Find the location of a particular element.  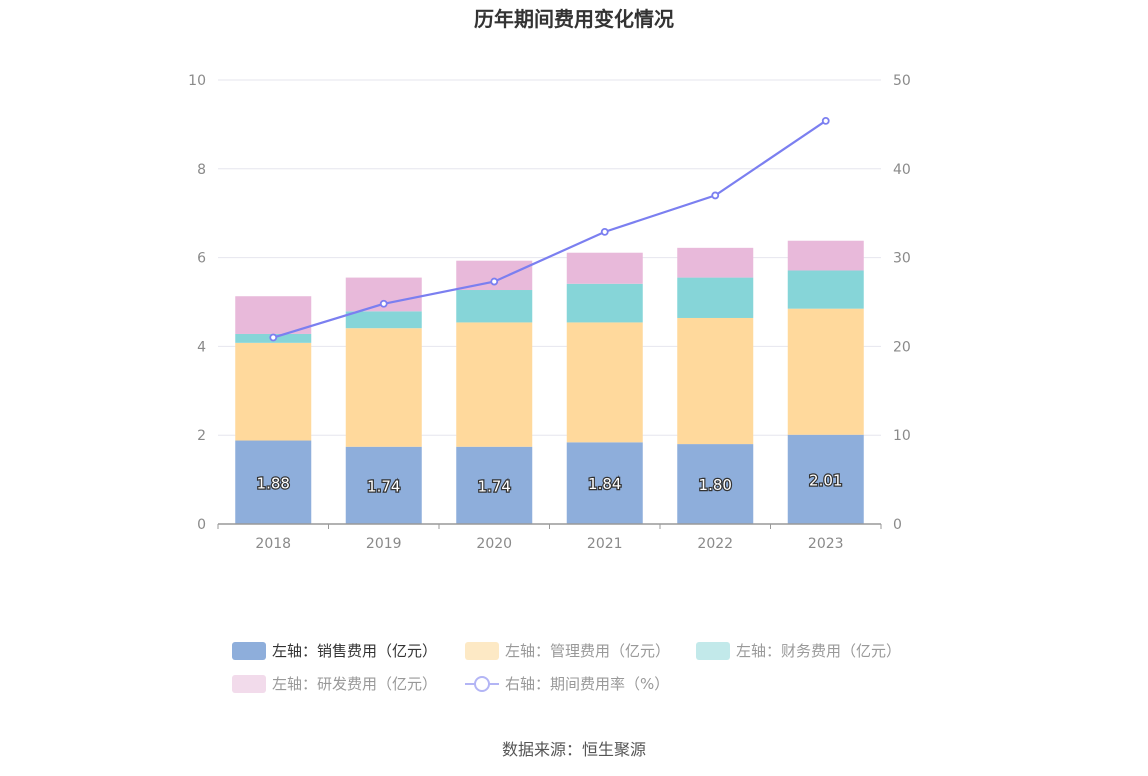

rate-point-2022 is located at coordinates (715, 195).